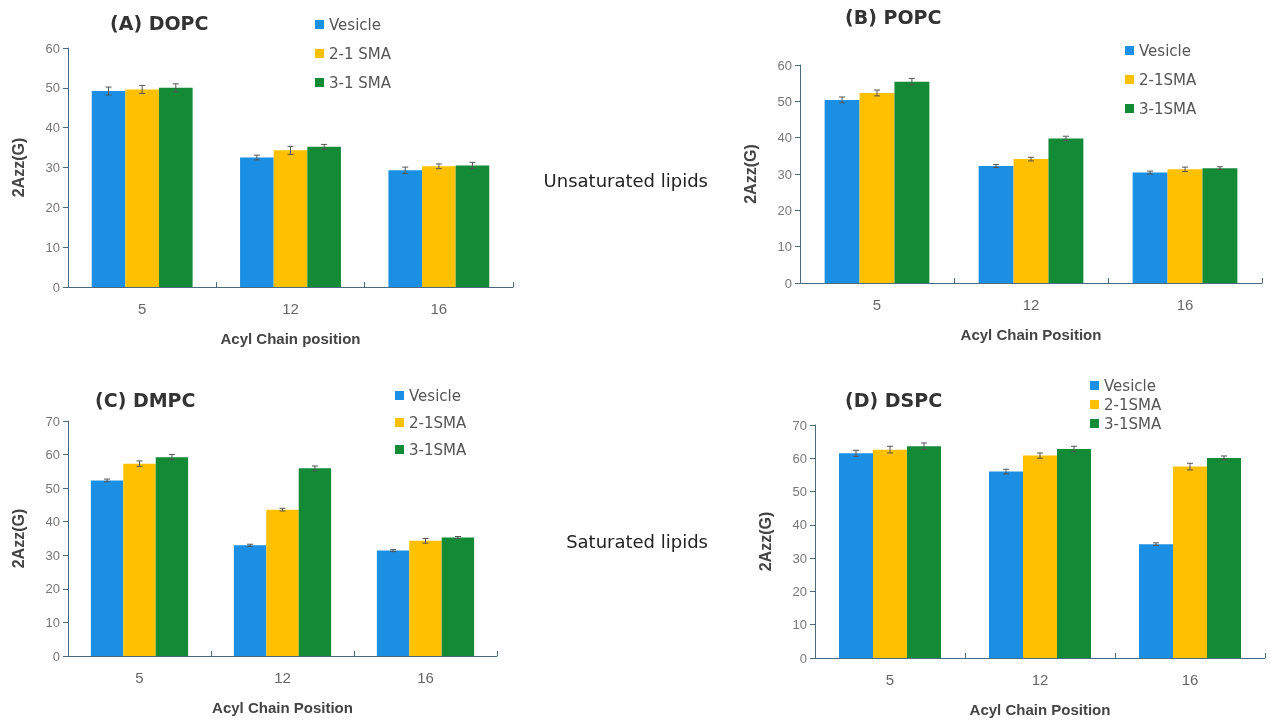 This screenshot has width=1272, height=722. I want to click on chart-title: (D) DSPC, so click(894, 399).